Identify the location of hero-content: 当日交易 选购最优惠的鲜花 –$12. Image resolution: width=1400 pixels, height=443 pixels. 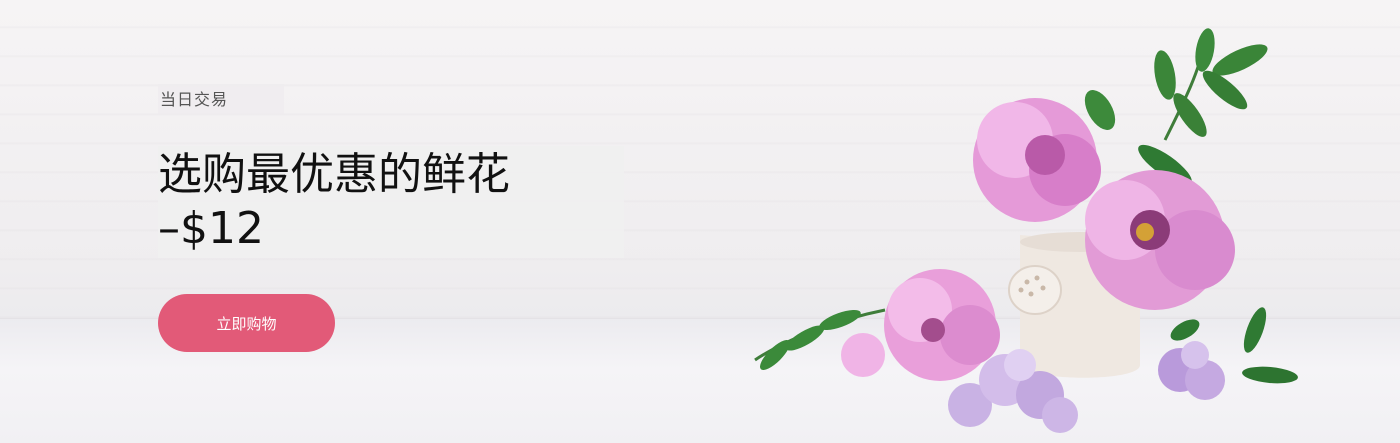
(393, 171).